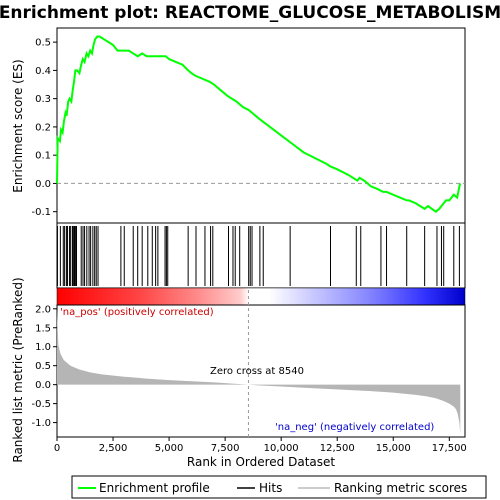 The image size is (500, 500). What do you see at coordinates (225, 448) in the screenshot?
I see `x-tick-label: 7,500` at bounding box center [225, 448].